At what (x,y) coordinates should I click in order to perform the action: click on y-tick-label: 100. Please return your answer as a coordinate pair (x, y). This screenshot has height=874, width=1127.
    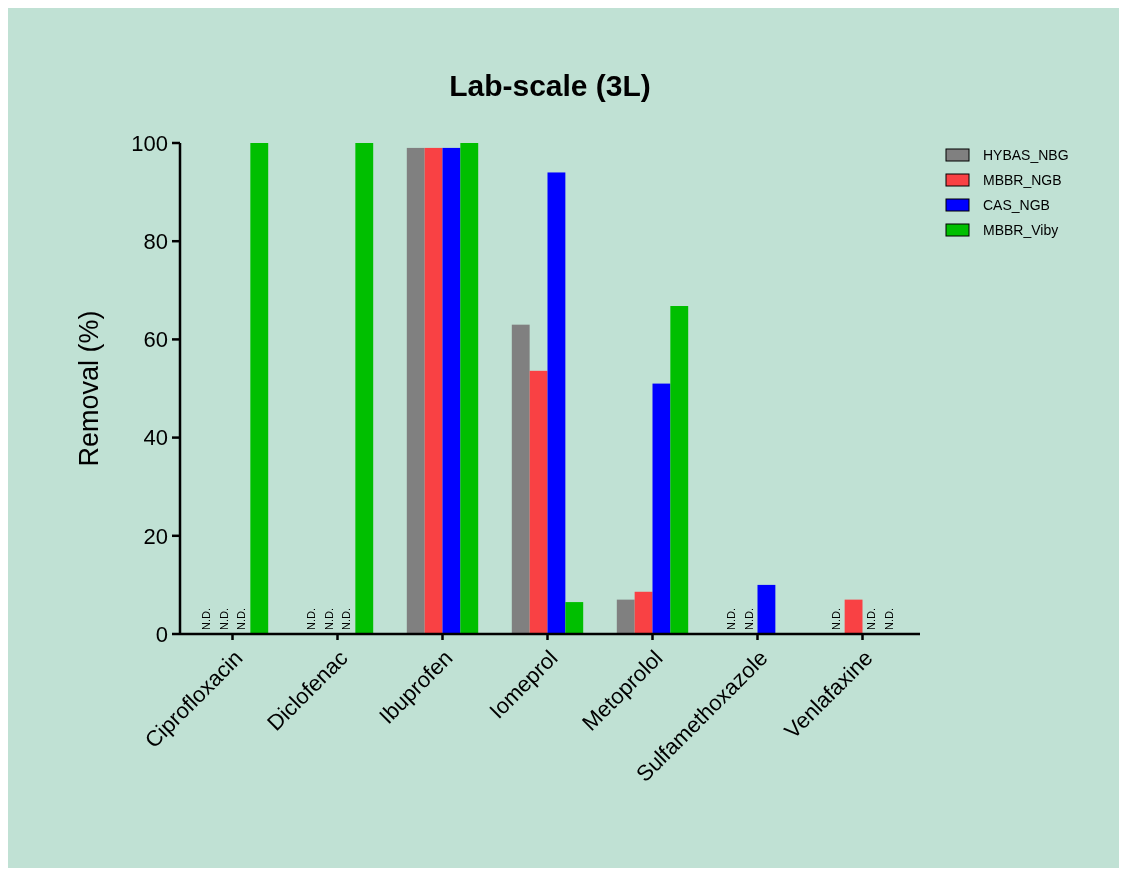
    Looking at the image, I should click on (149, 143).